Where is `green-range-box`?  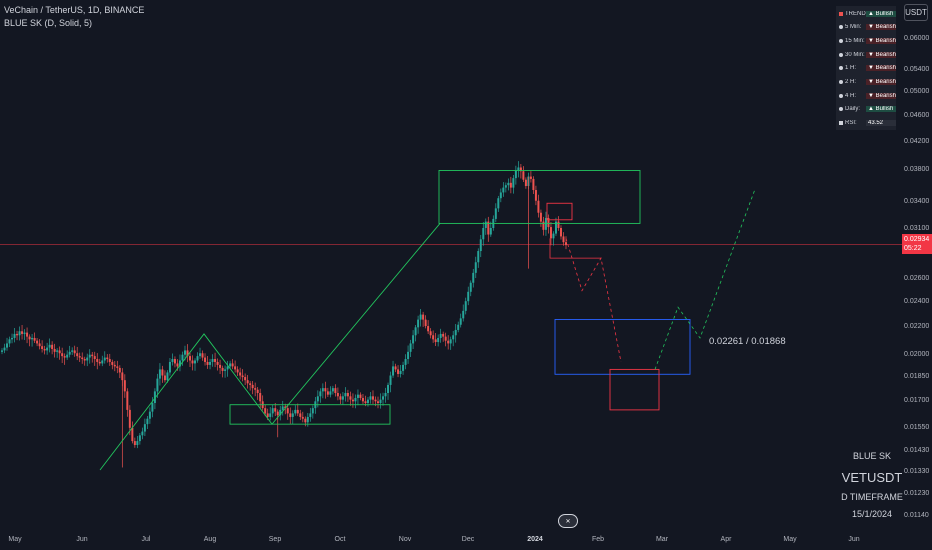 green-range-box is located at coordinates (310, 414).